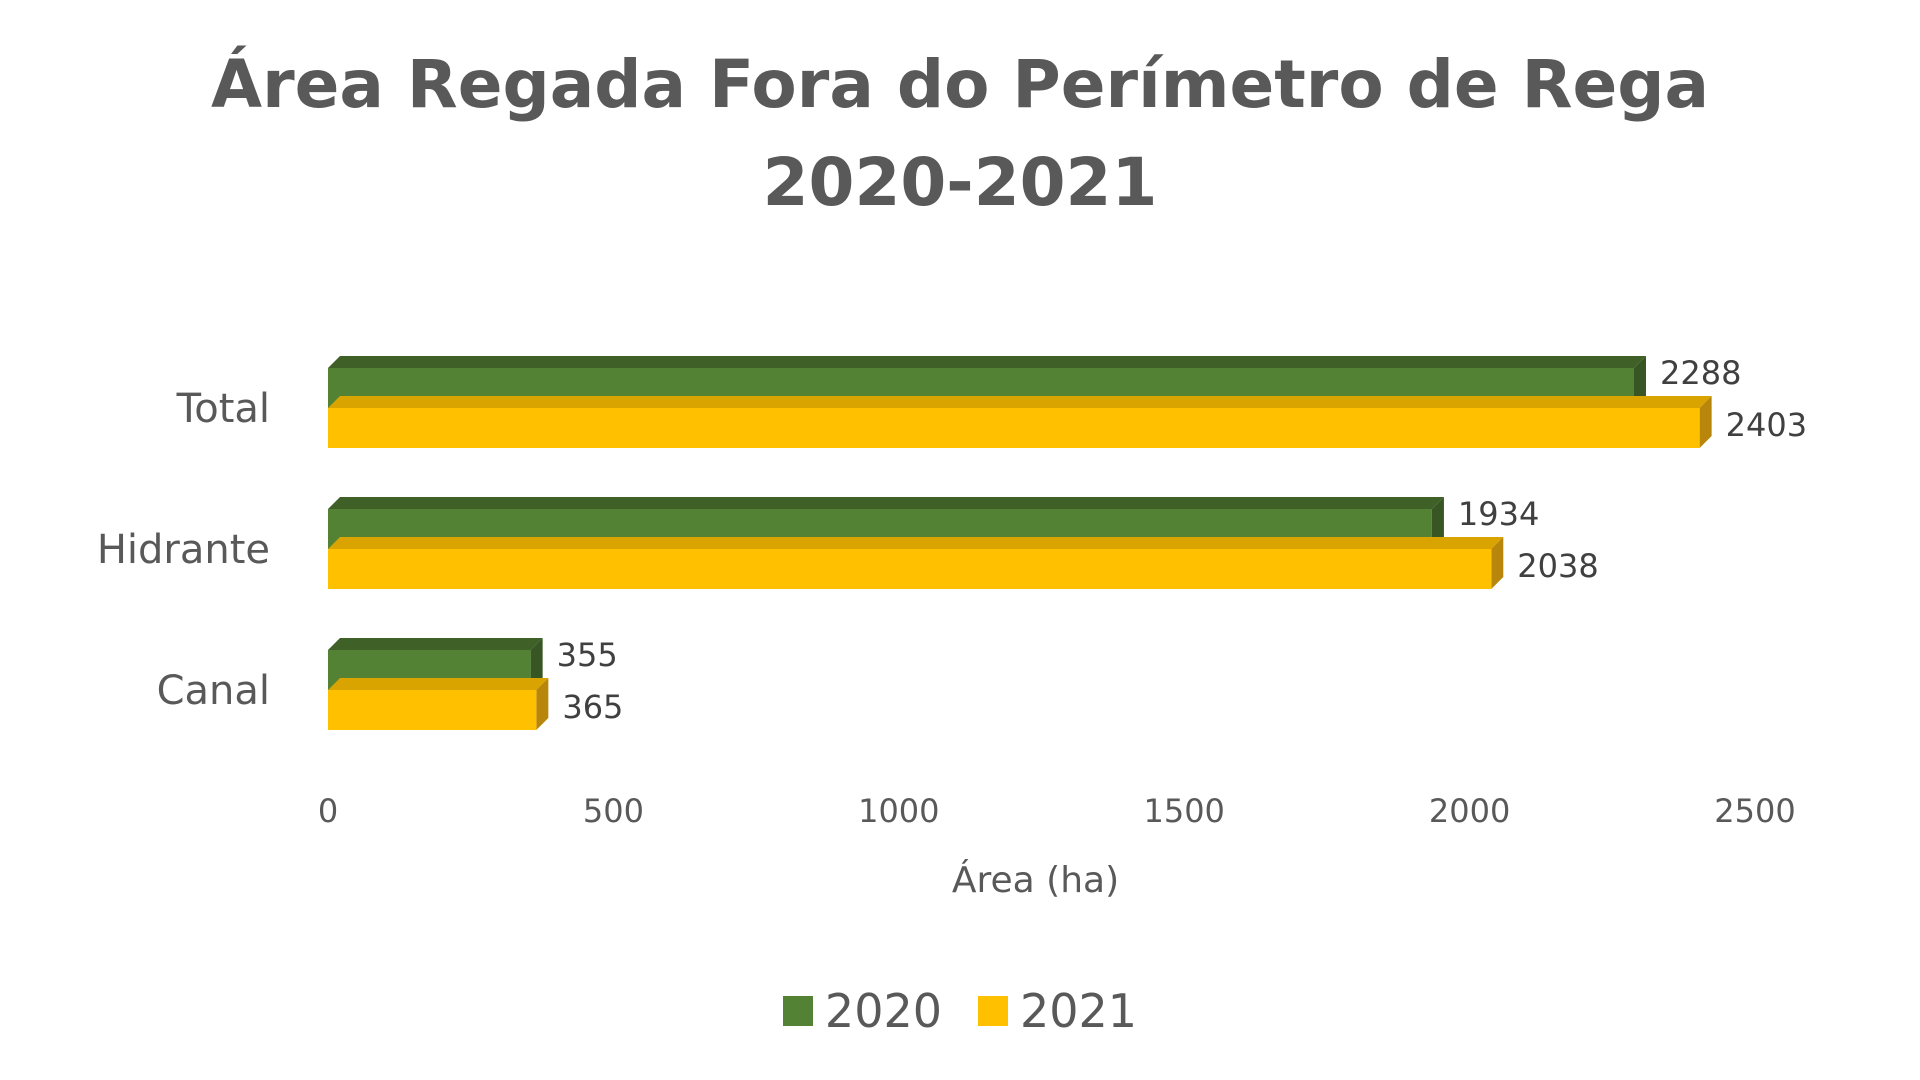  I want to click on data-label-2021-canal: 365, so click(592, 707).